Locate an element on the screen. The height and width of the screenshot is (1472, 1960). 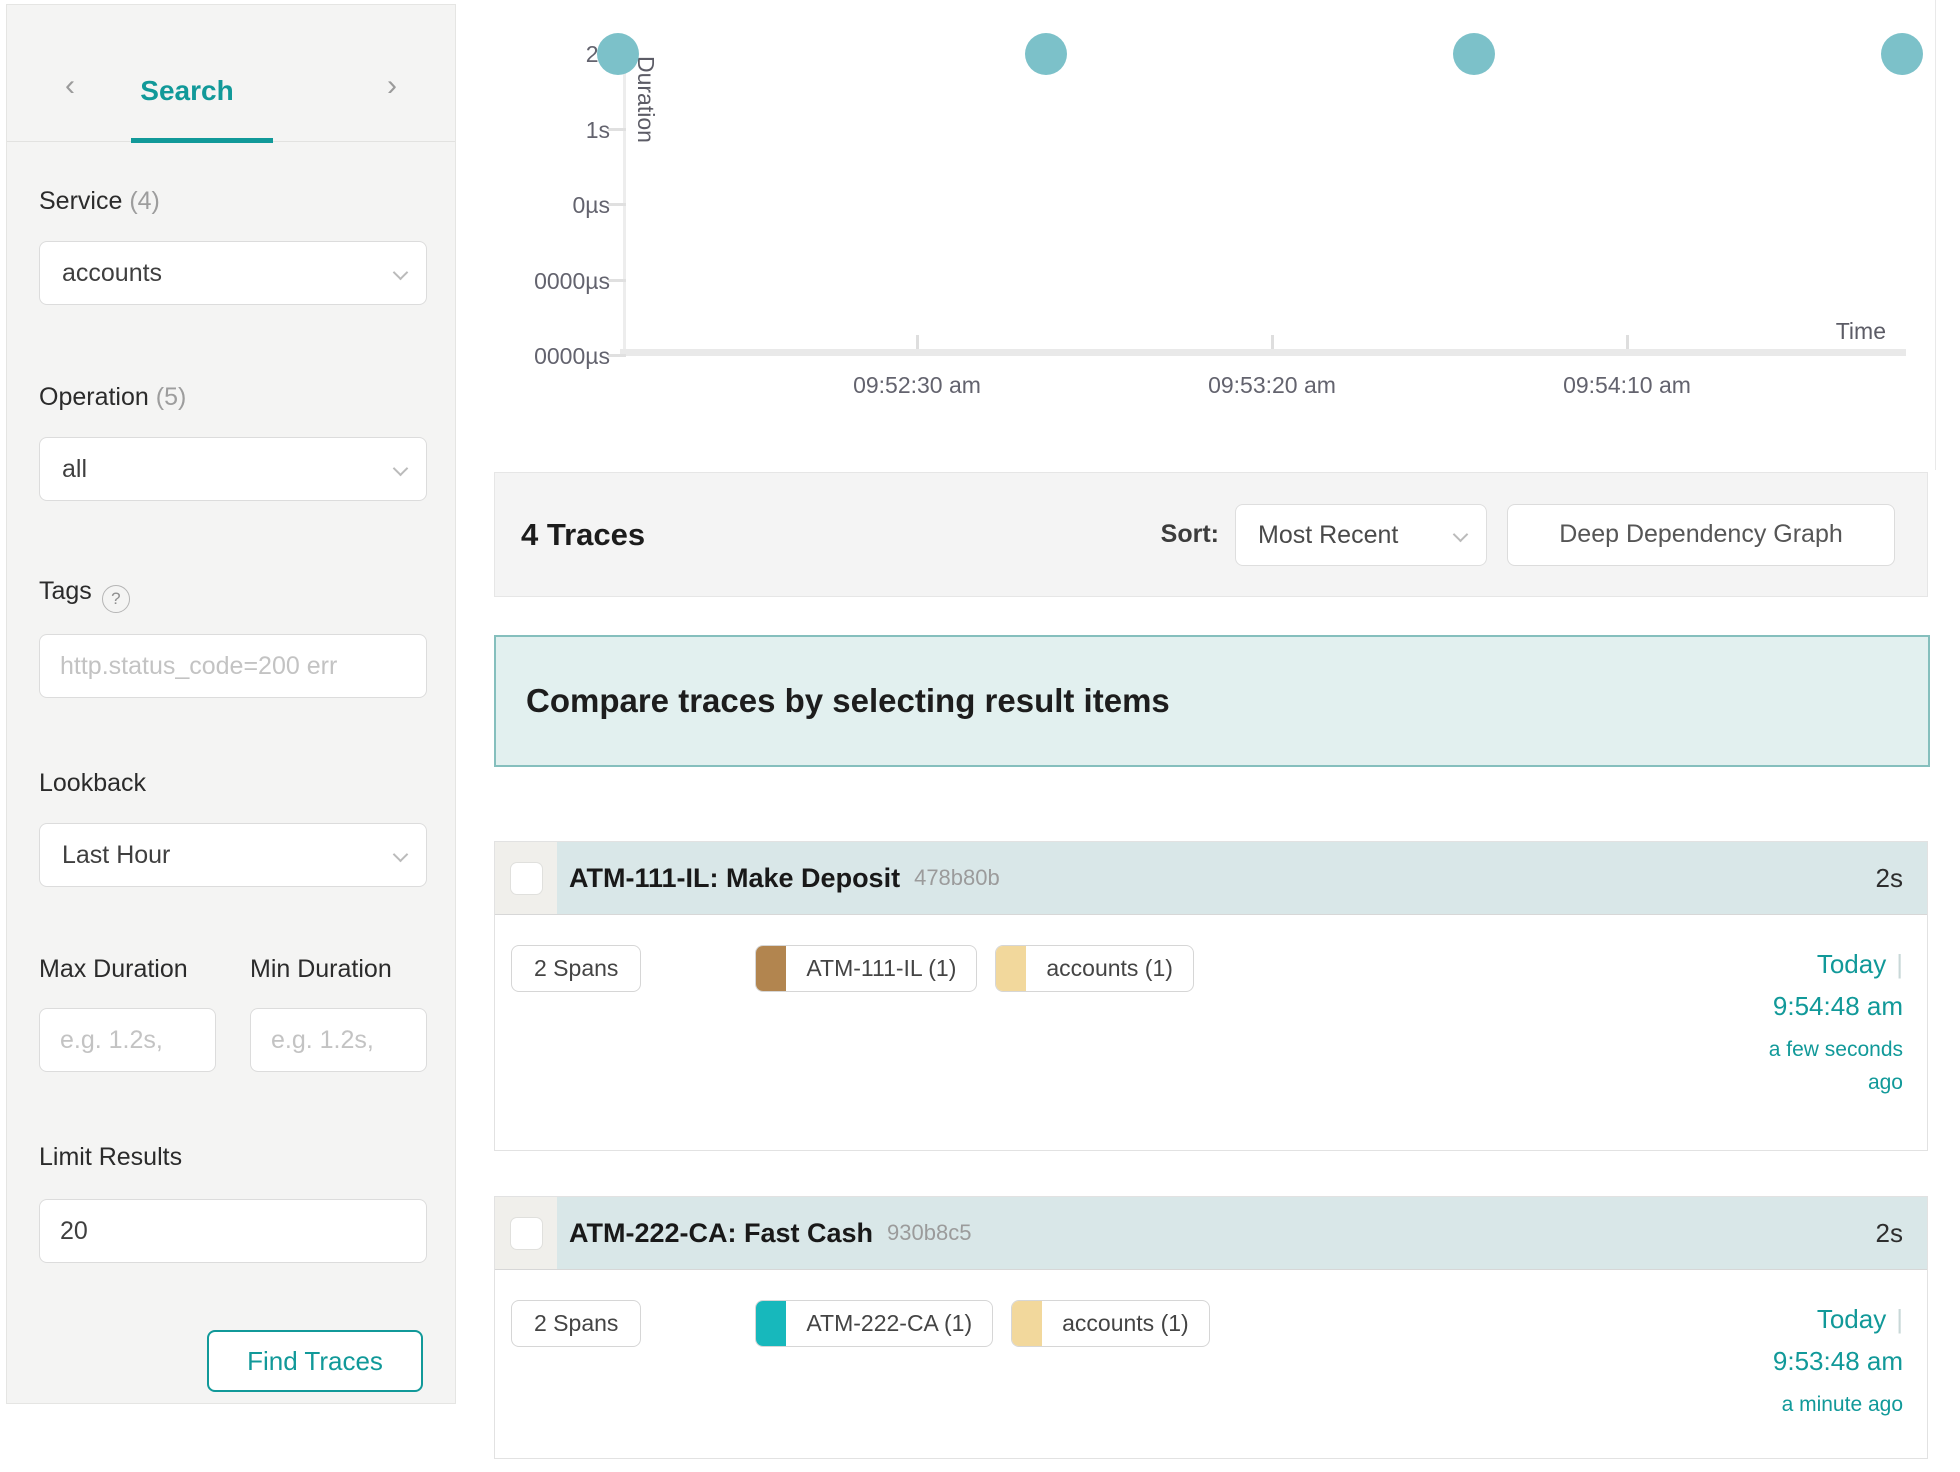
min-duration-label: Min Duration is located at coordinates (321, 969).